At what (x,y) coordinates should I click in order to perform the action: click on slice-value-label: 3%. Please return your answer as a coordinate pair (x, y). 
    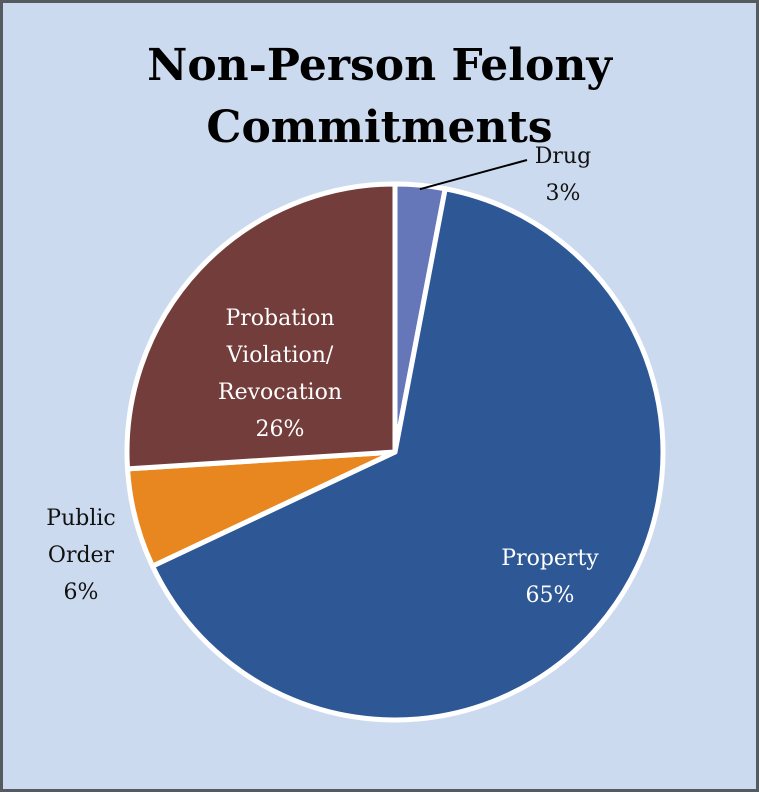
    Looking at the image, I should click on (563, 193).